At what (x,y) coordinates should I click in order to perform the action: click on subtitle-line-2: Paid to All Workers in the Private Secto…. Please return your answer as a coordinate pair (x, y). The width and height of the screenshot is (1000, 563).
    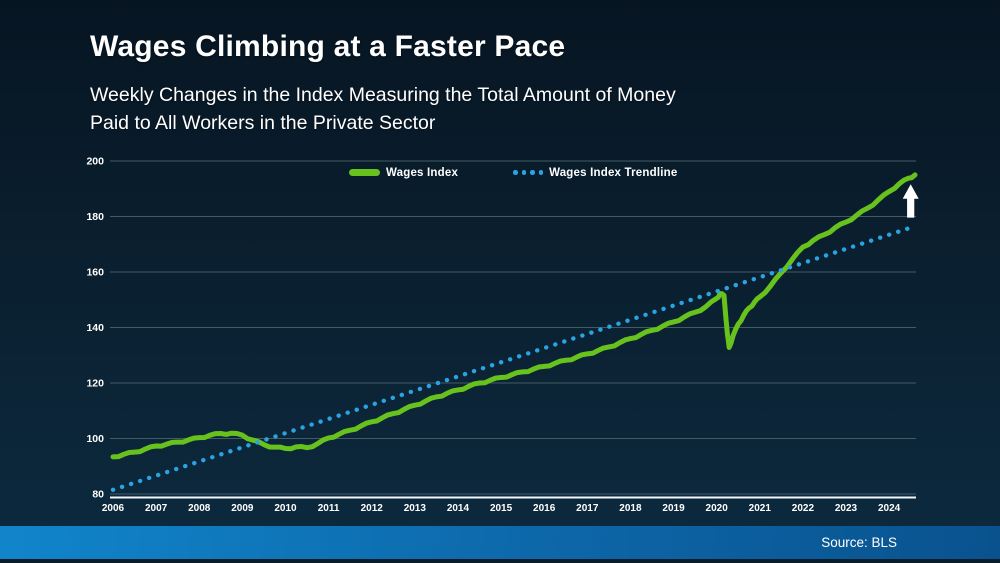
    Looking at the image, I should click on (263, 122).